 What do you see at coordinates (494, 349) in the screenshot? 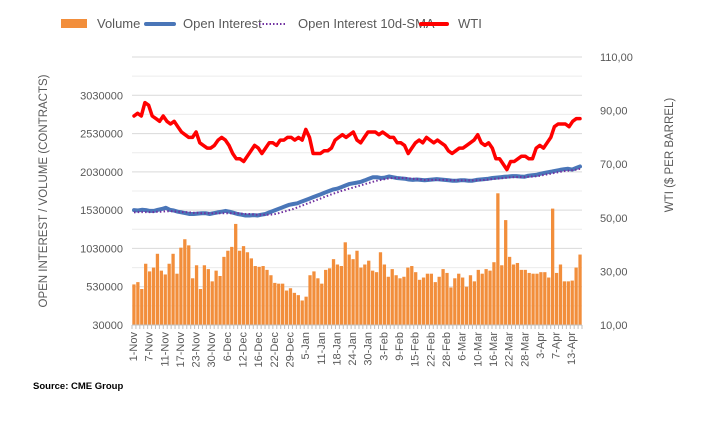
I see `x-tick-label: 16-Mar` at bounding box center [494, 349].